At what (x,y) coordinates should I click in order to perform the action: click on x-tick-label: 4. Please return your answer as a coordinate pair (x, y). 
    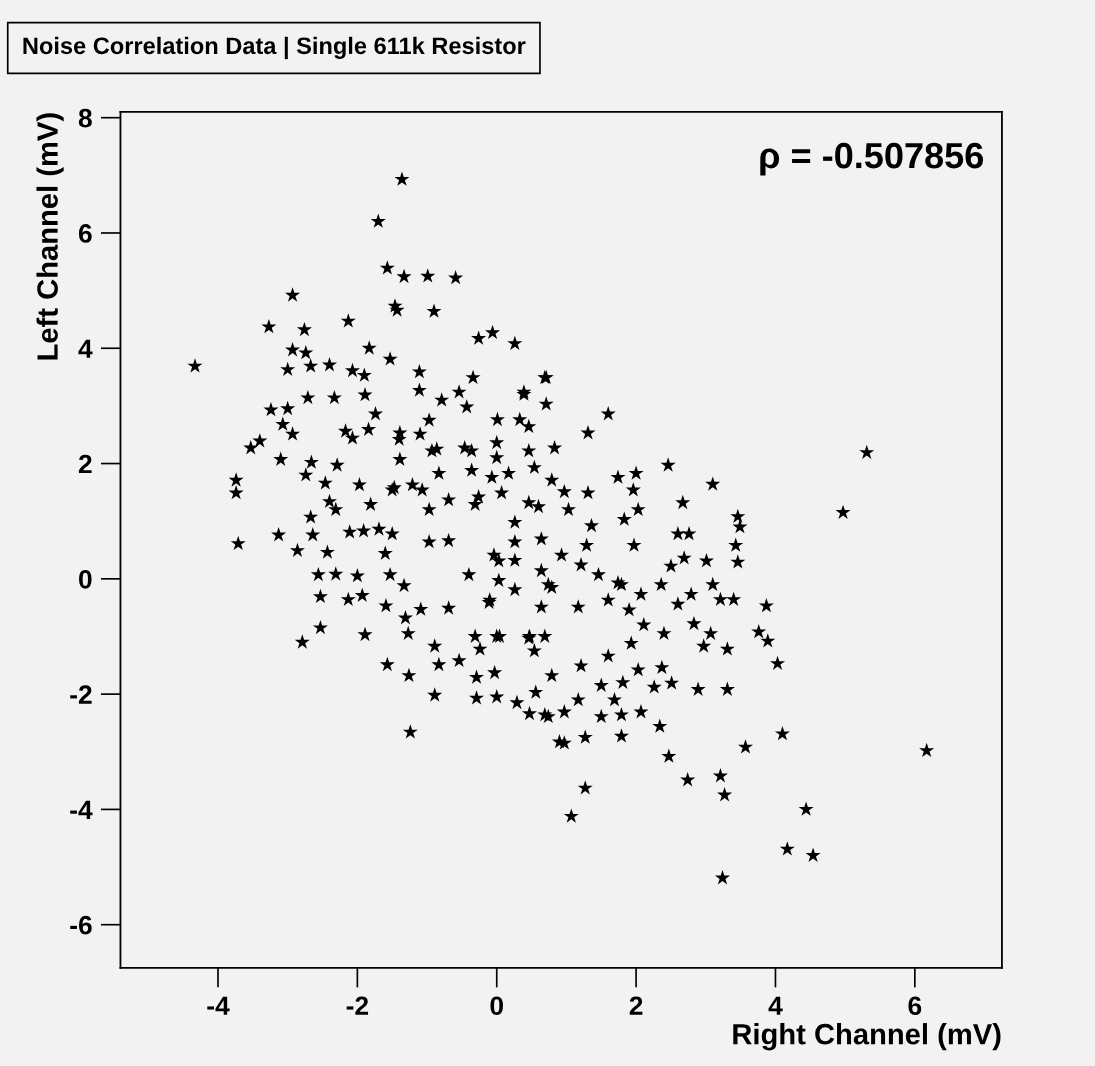
    Looking at the image, I should click on (775, 1005).